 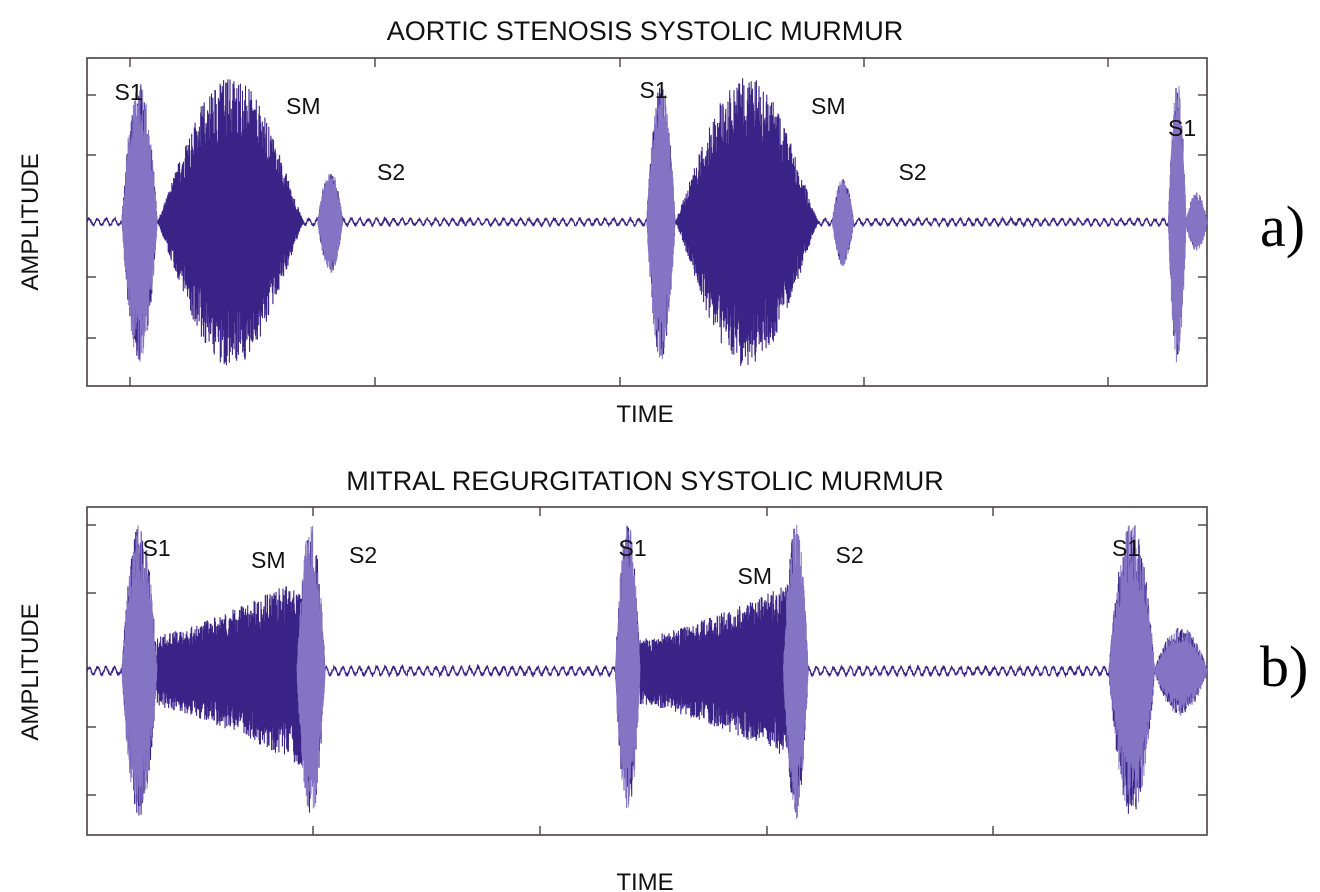 I want to click on panel-label: b), so click(x=1284, y=666).